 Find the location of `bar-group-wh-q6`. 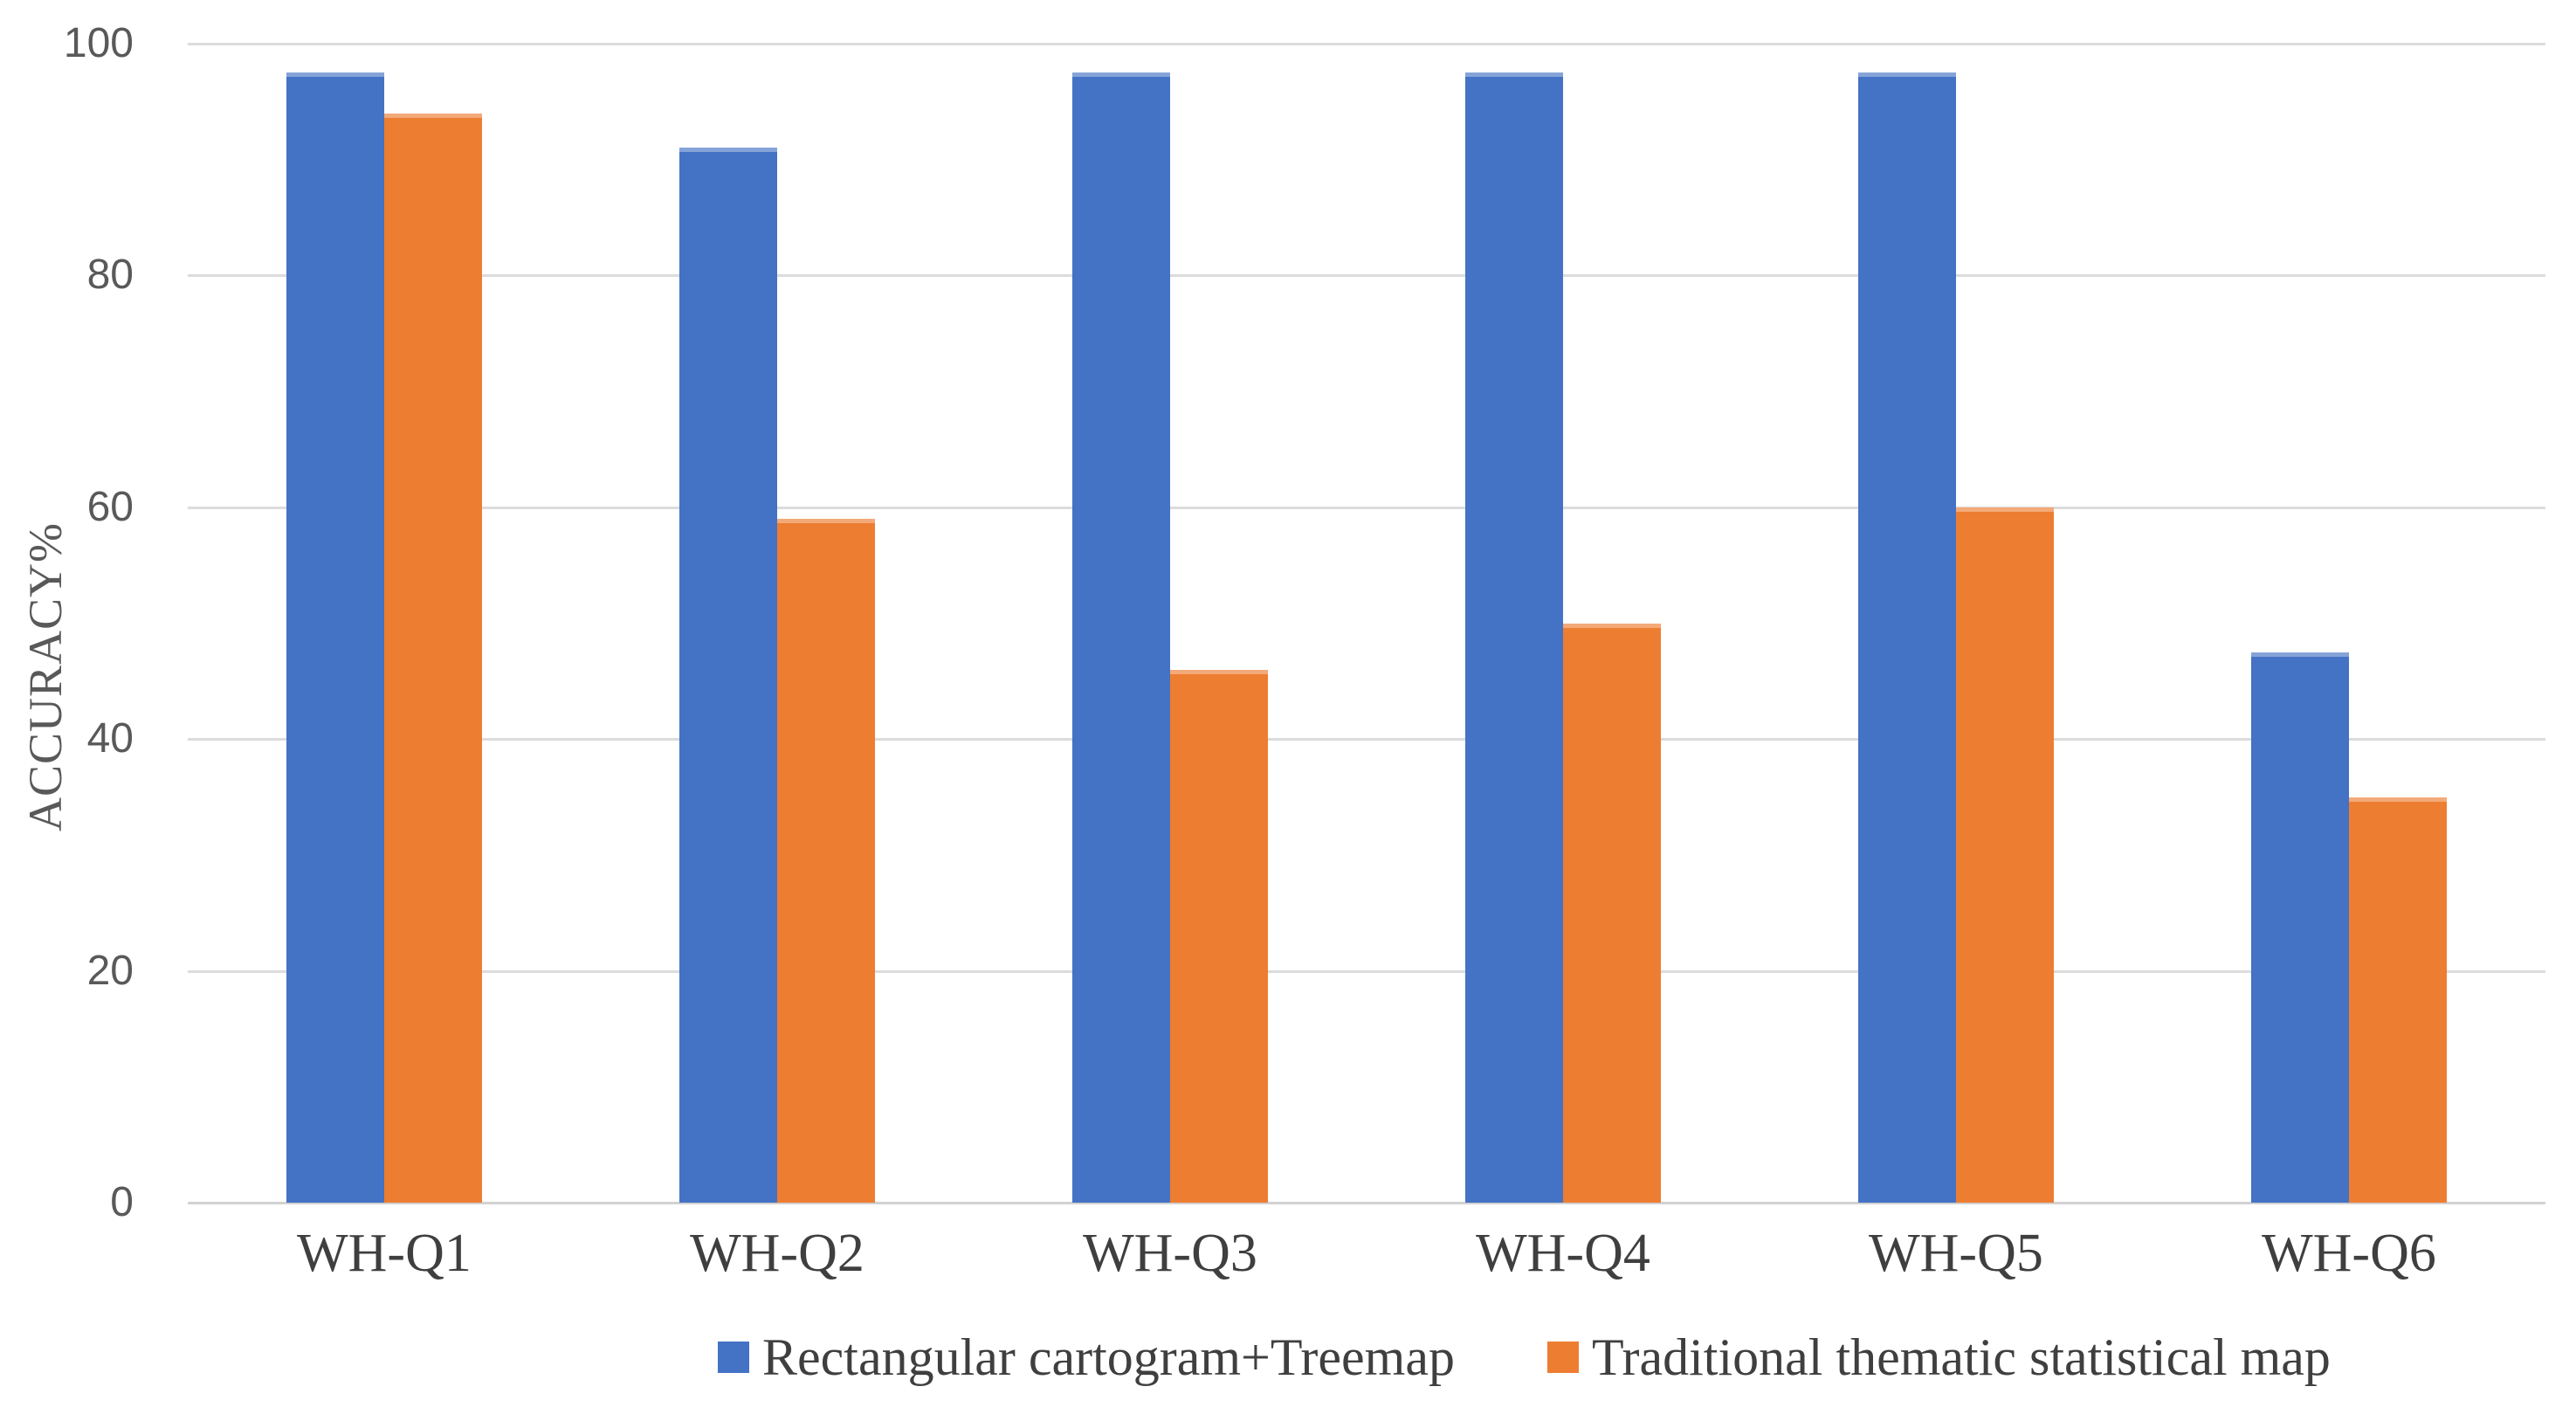

bar-group-wh-q6 is located at coordinates (2348, 623).